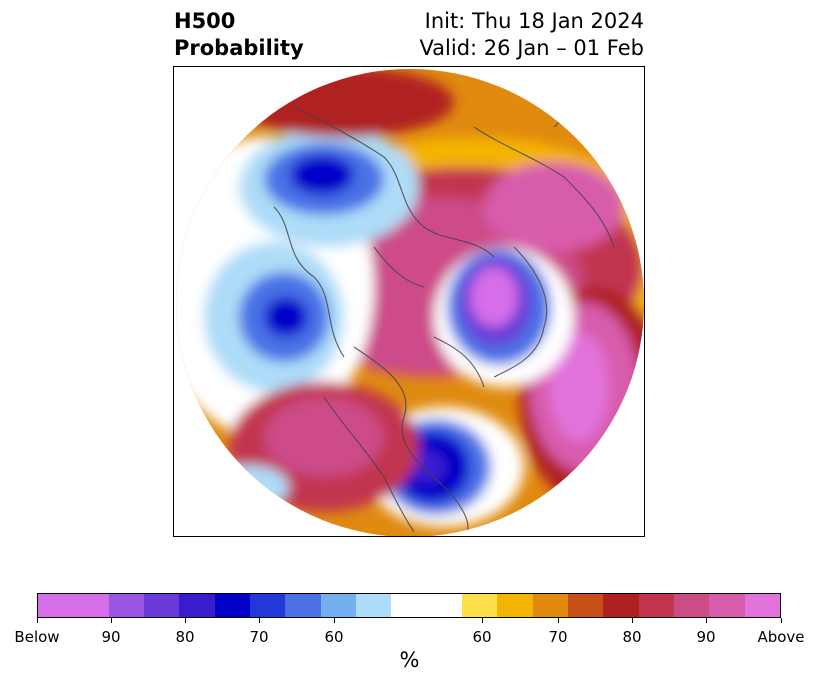 The image size is (819, 686). What do you see at coordinates (781, 637) in the screenshot?
I see `colorbar-tick-label: Above` at bounding box center [781, 637].